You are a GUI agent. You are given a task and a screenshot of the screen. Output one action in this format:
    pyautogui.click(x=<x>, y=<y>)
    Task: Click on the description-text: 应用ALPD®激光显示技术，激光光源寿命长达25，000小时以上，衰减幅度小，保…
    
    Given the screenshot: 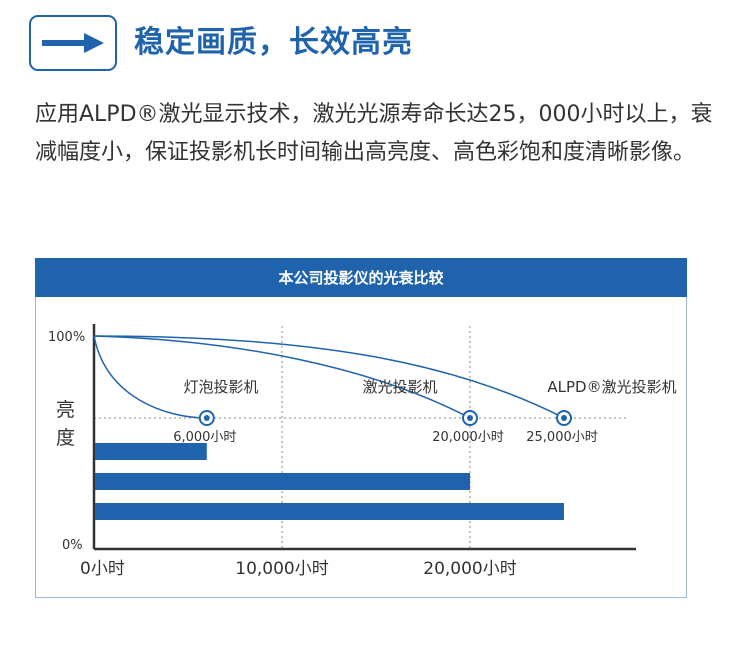 What is the action you would take?
    pyautogui.click(x=374, y=133)
    